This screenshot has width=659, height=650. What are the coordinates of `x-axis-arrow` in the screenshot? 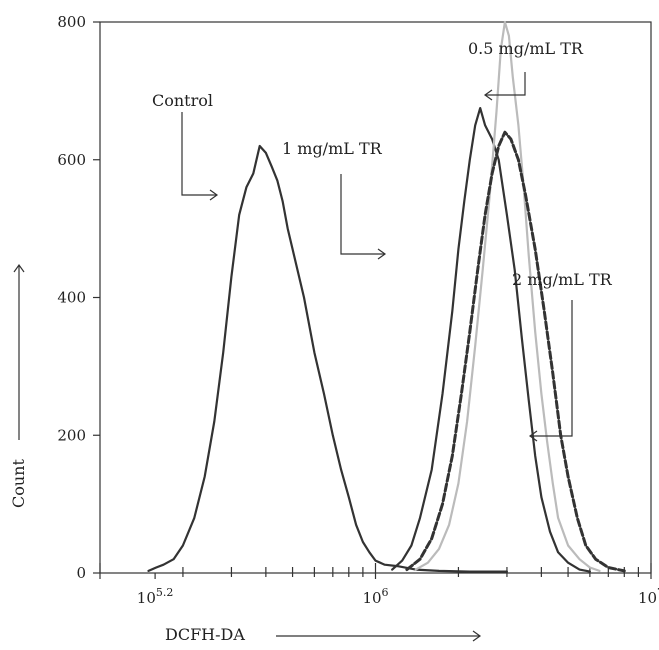 It's located at (379, 636).